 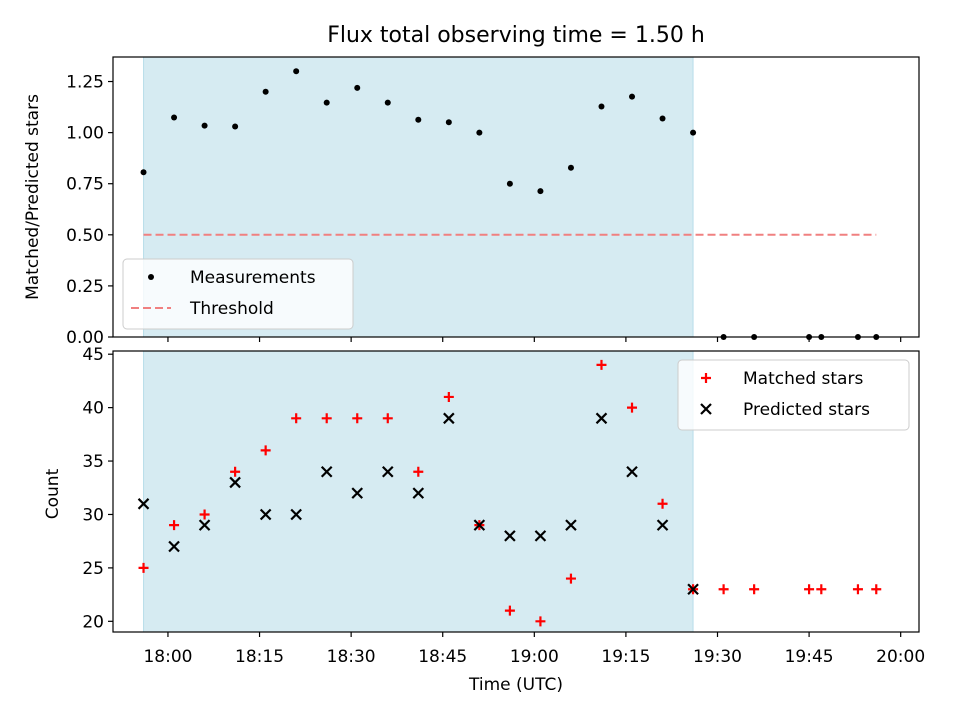 I want to click on y-tick-label: 35, so click(x=93, y=462).